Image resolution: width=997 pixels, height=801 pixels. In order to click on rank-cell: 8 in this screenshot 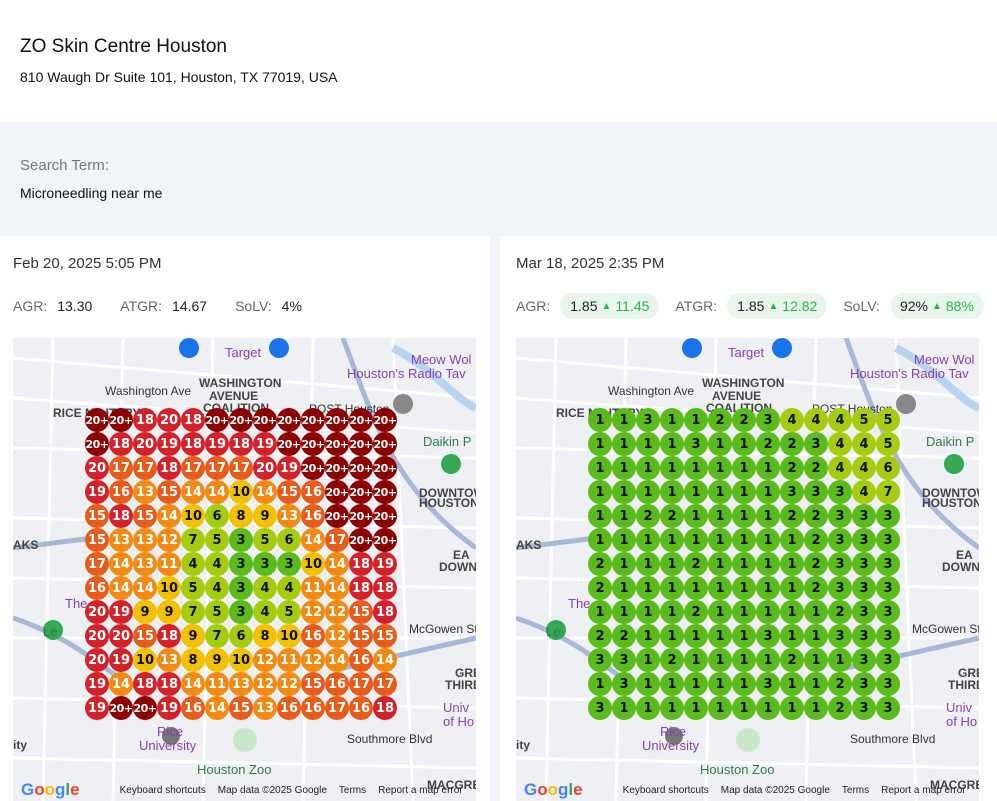, I will do `click(265, 636)`.